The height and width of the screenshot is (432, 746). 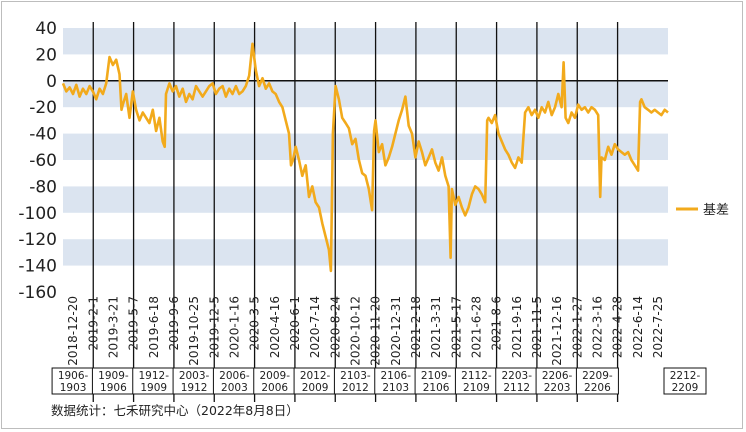 I want to click on y-tick-label: -120, so click(x=37, y=240).